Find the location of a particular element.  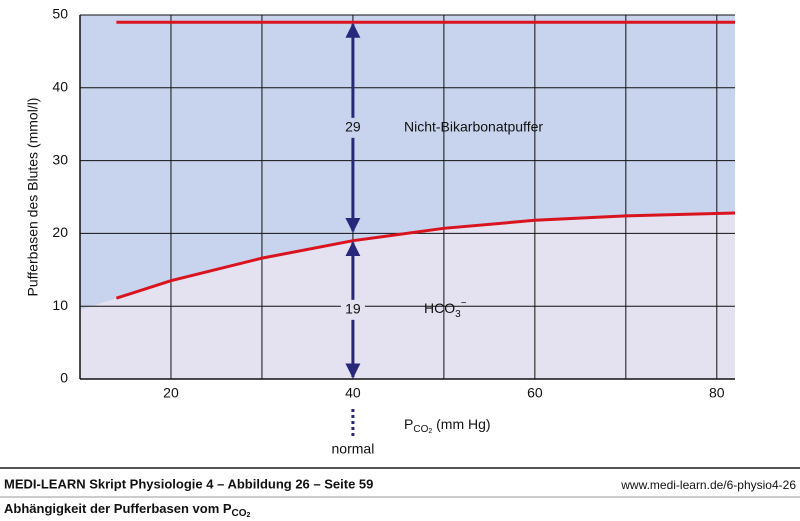

region-label: HCO3− is located at coordinates (445, 309).